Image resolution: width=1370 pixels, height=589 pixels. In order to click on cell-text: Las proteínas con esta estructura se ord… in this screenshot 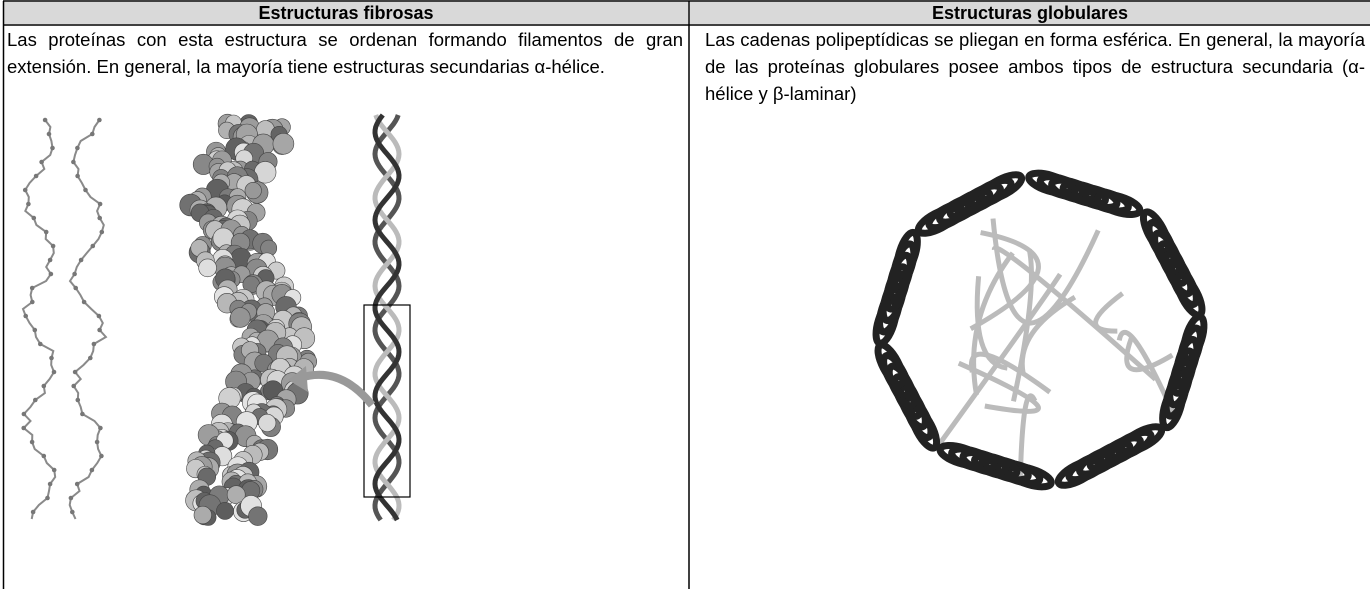, I will do `click(345, 53)`.